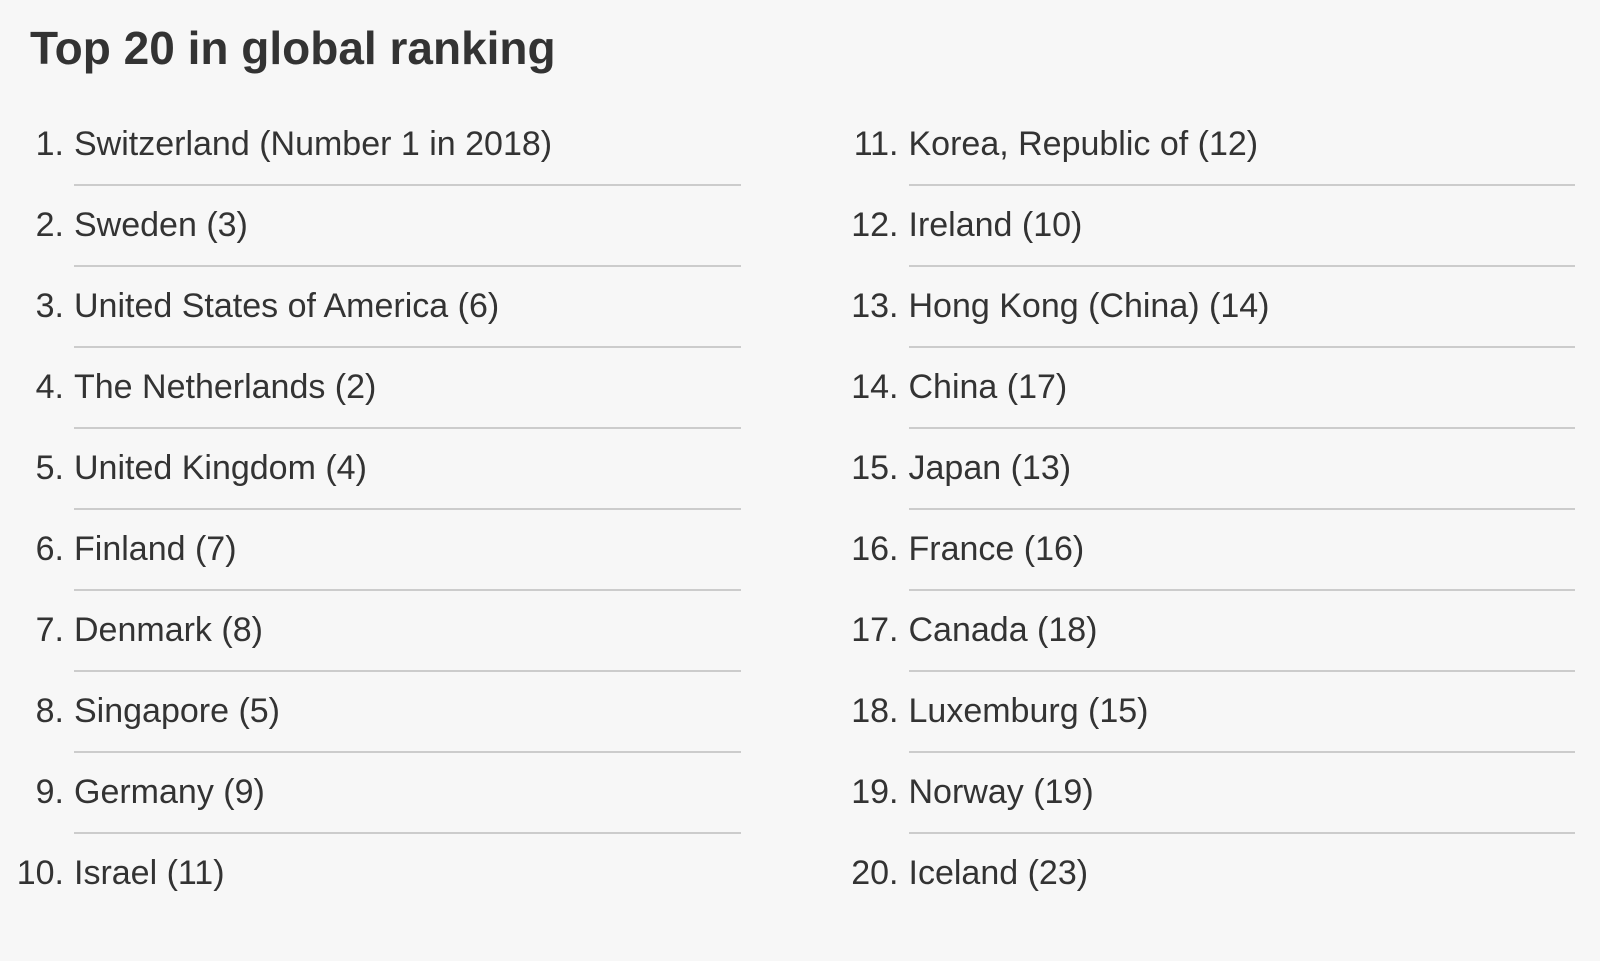 This screenshot has height=961, width=1600. I want to click on ranking-item: 3. United States of America (6), so click(388, 307).